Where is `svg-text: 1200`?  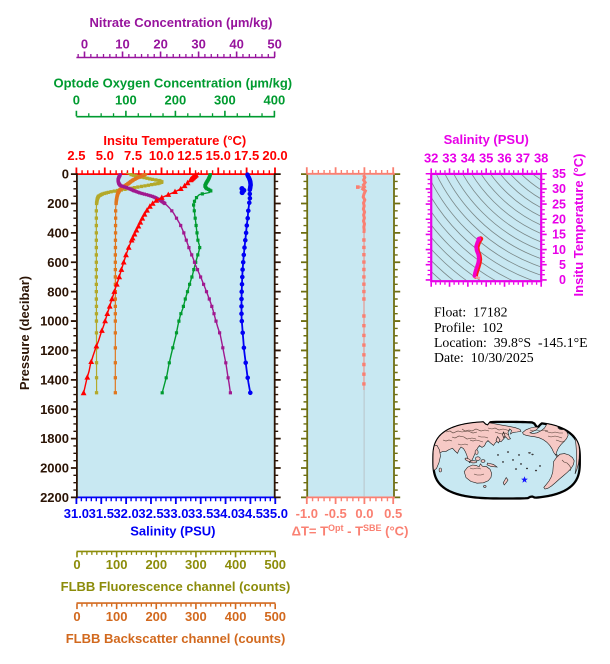 svg-text: 1200 is located at coordinates (54, 350).